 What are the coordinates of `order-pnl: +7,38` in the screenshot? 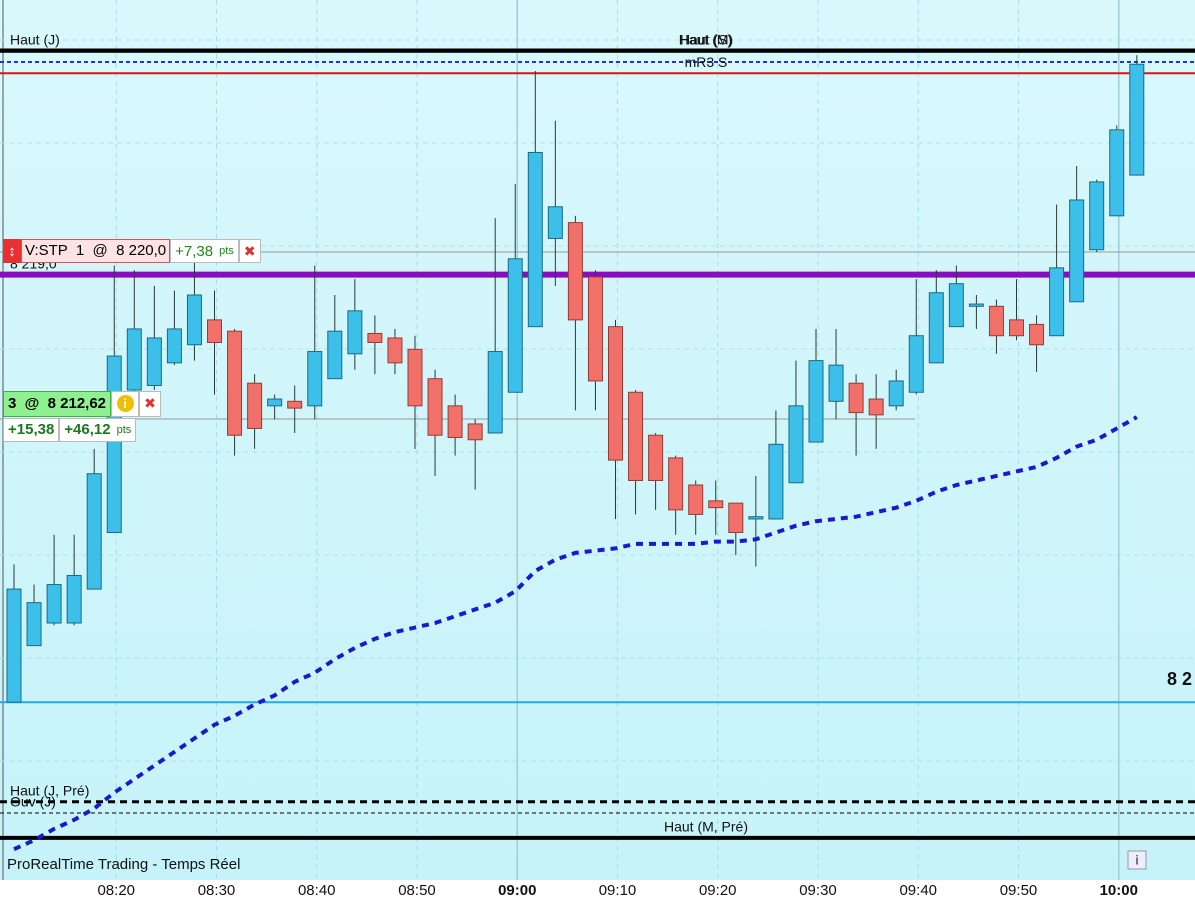 It's located at (194, 251).